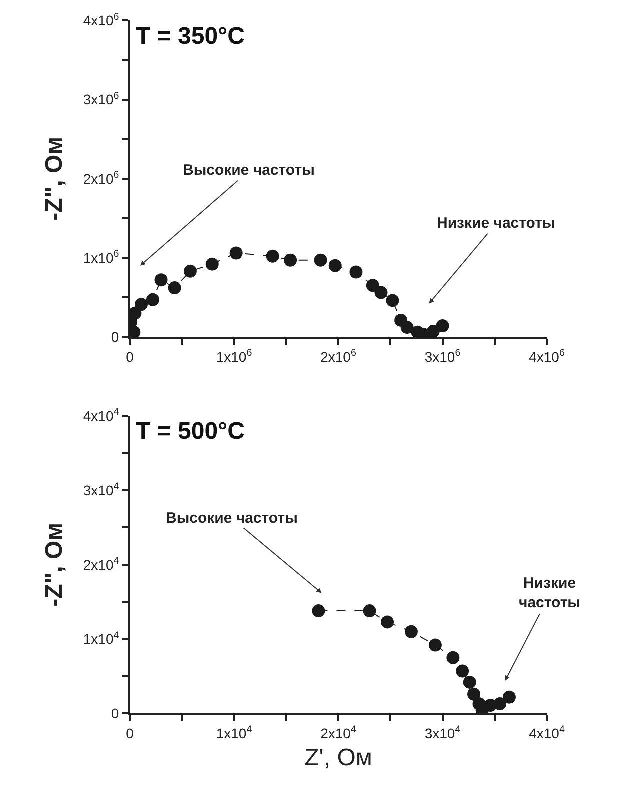 The image size is (622, 800). Describe the element at coordinates (443, 733) in the screenshot. I see `x-tick-label: 3x10$^{4}$` at that location.